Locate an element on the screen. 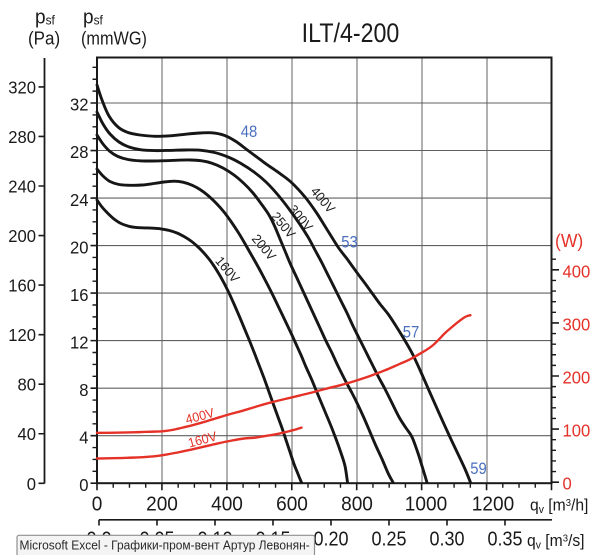 This screenshot has width=600, height=555. svg-text: 53 is located at coordinates (349, 243).